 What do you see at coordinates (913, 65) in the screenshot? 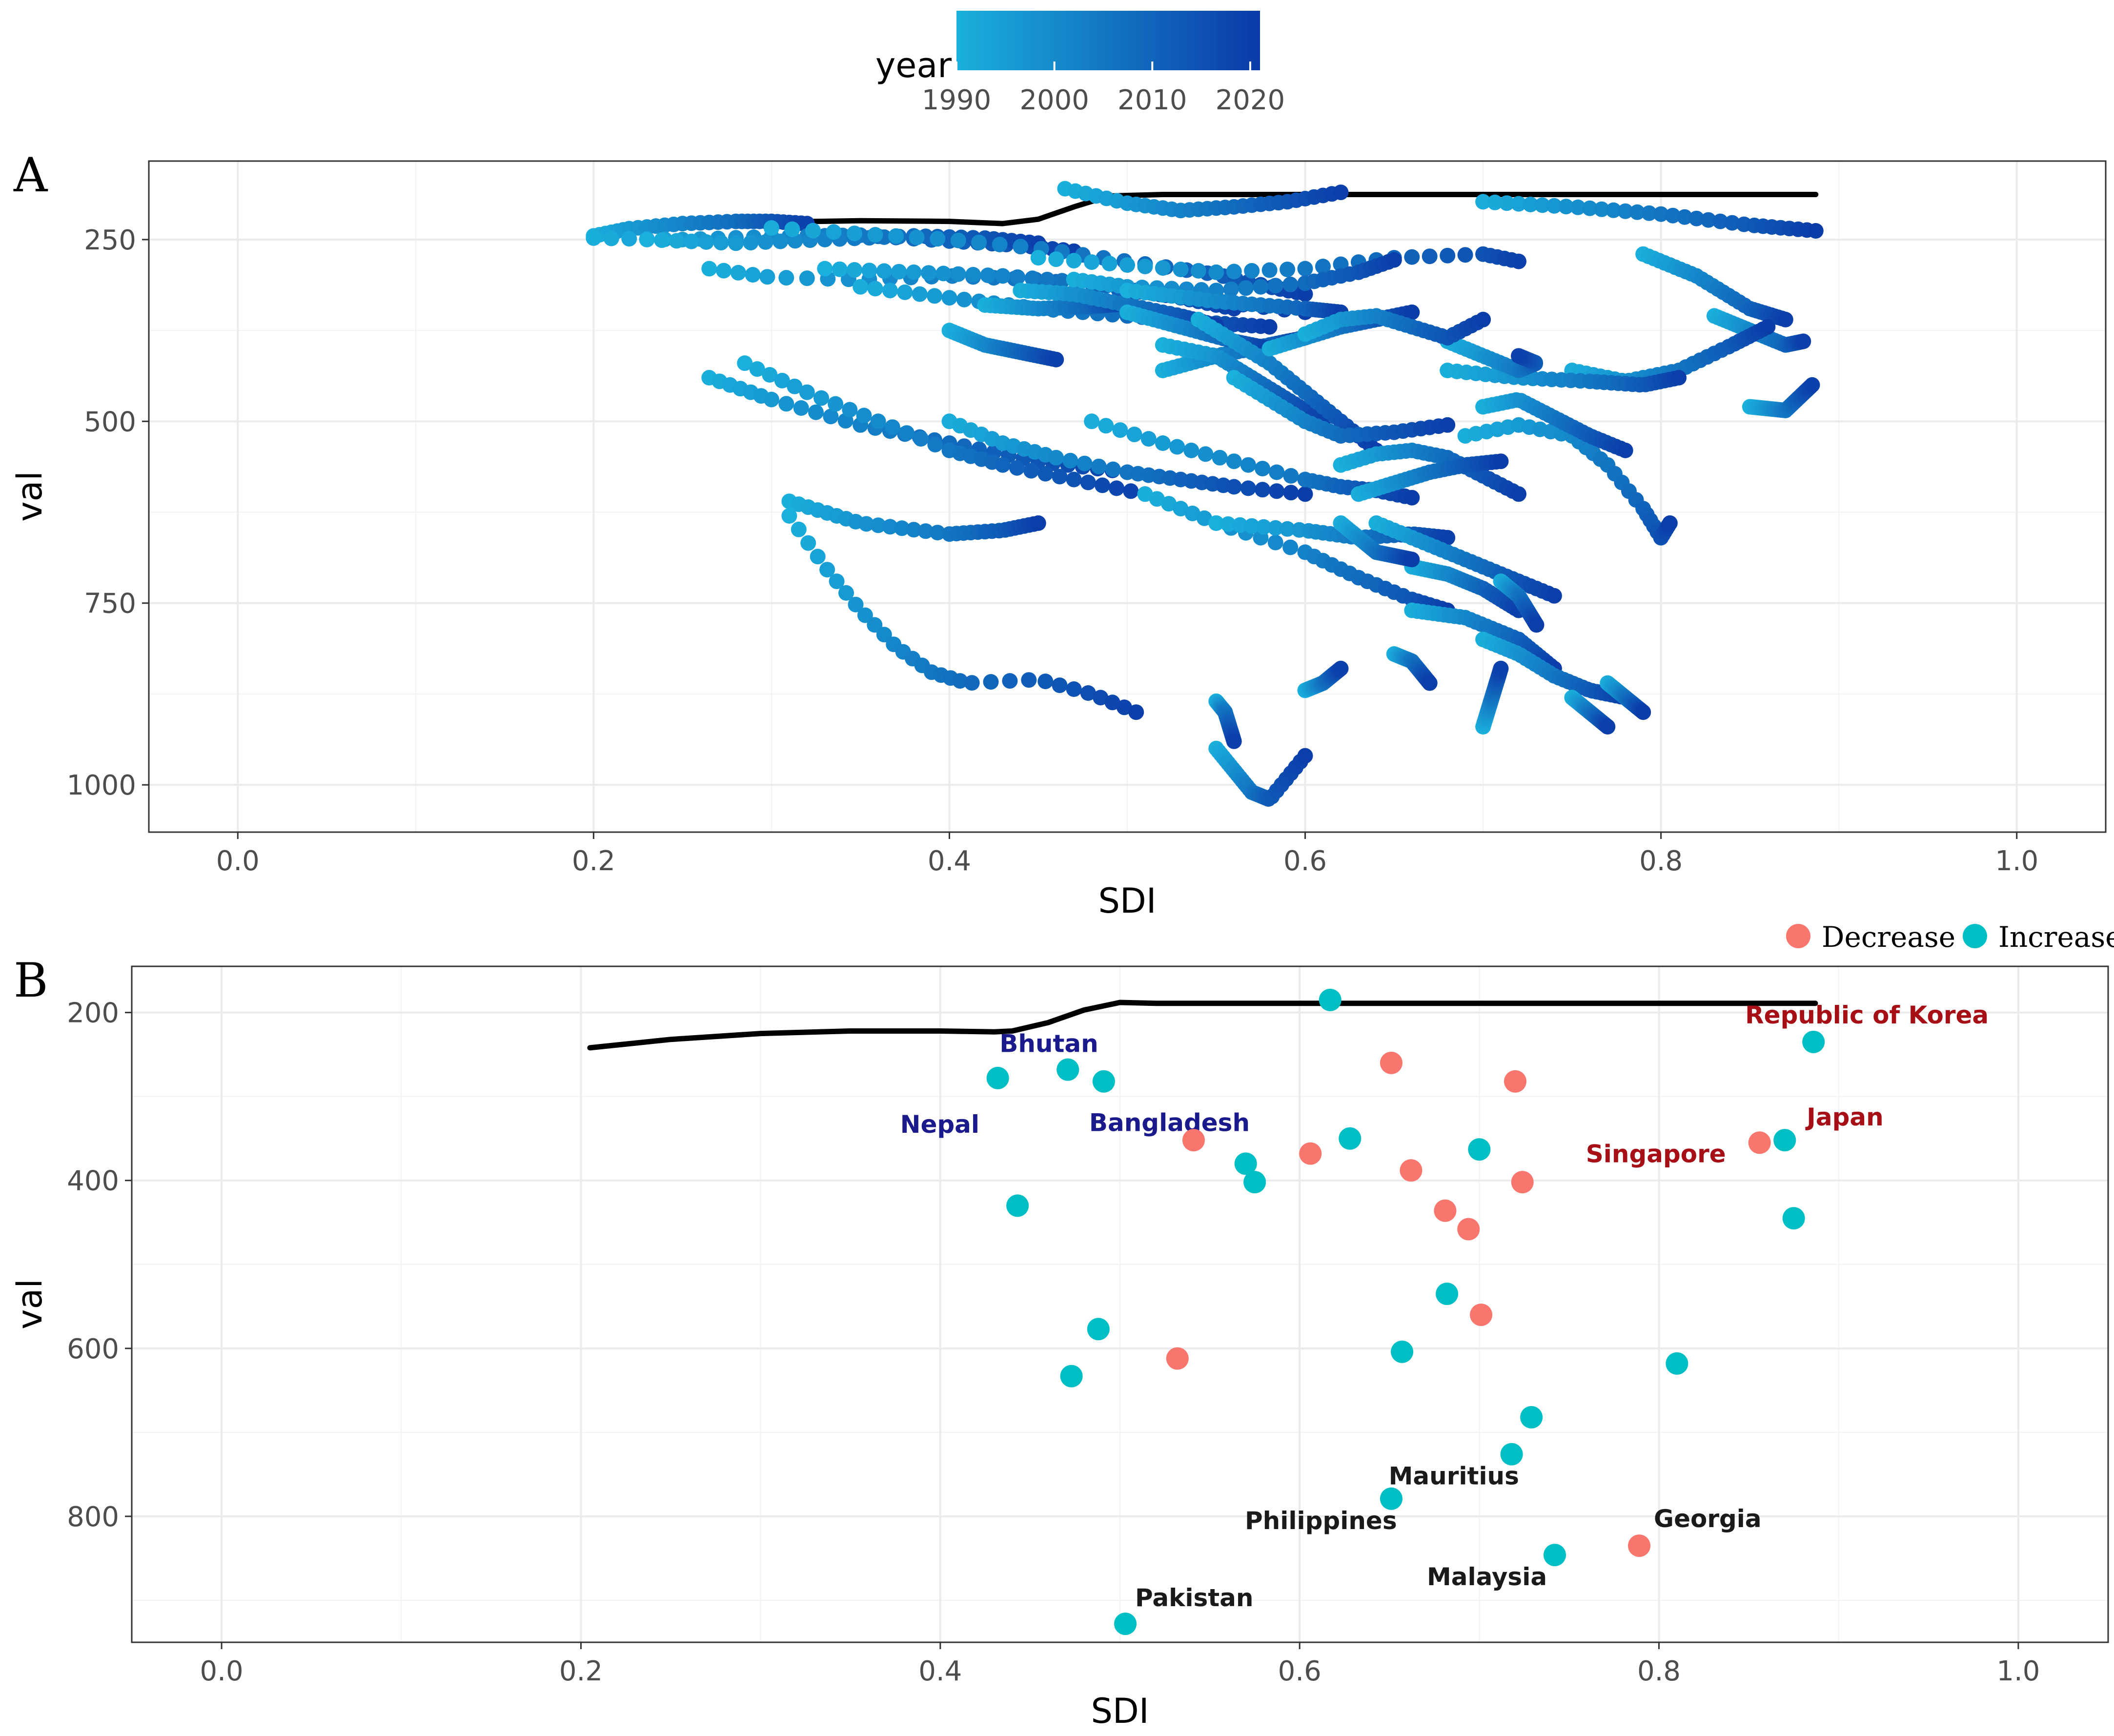
I see `year-legend-title: year` at bounding box center [913, 65].